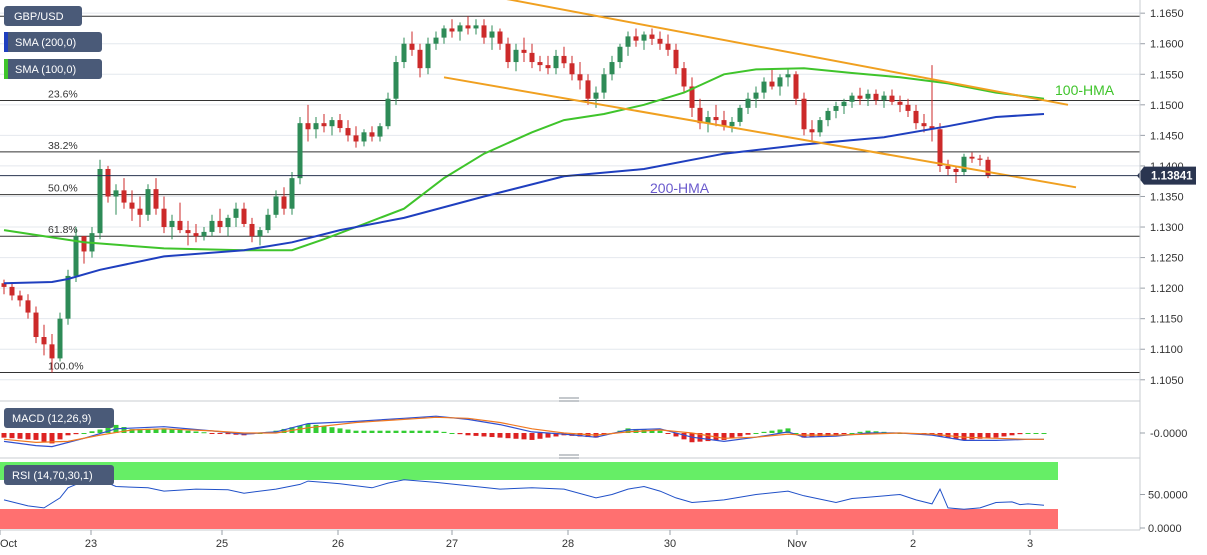 This screenshot has width=1207, height=555. I want to click on price-tick-label: 1.1650, so click(1167, 14).